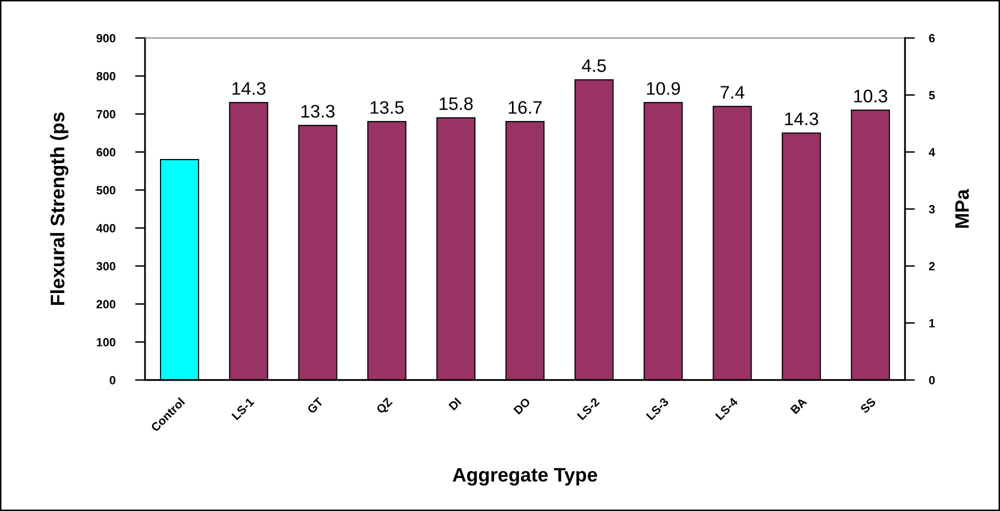 Image resolution: width=1000 pixels, height=511 pixels. I want to click on y2-tick-label: 3, so click(931, 209).